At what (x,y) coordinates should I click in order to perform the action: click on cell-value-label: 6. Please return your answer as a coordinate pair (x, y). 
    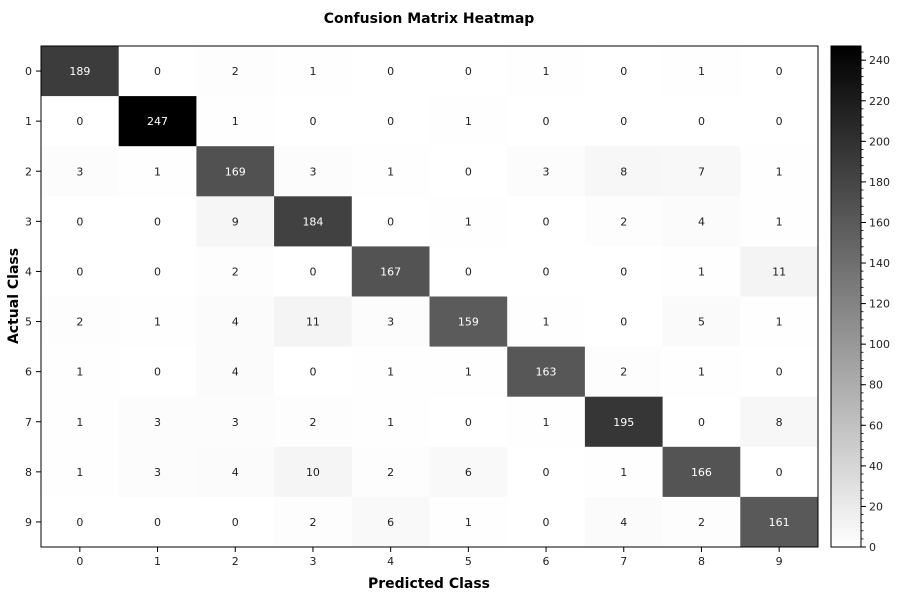
    Looking at the image, I should click on (390, 522).